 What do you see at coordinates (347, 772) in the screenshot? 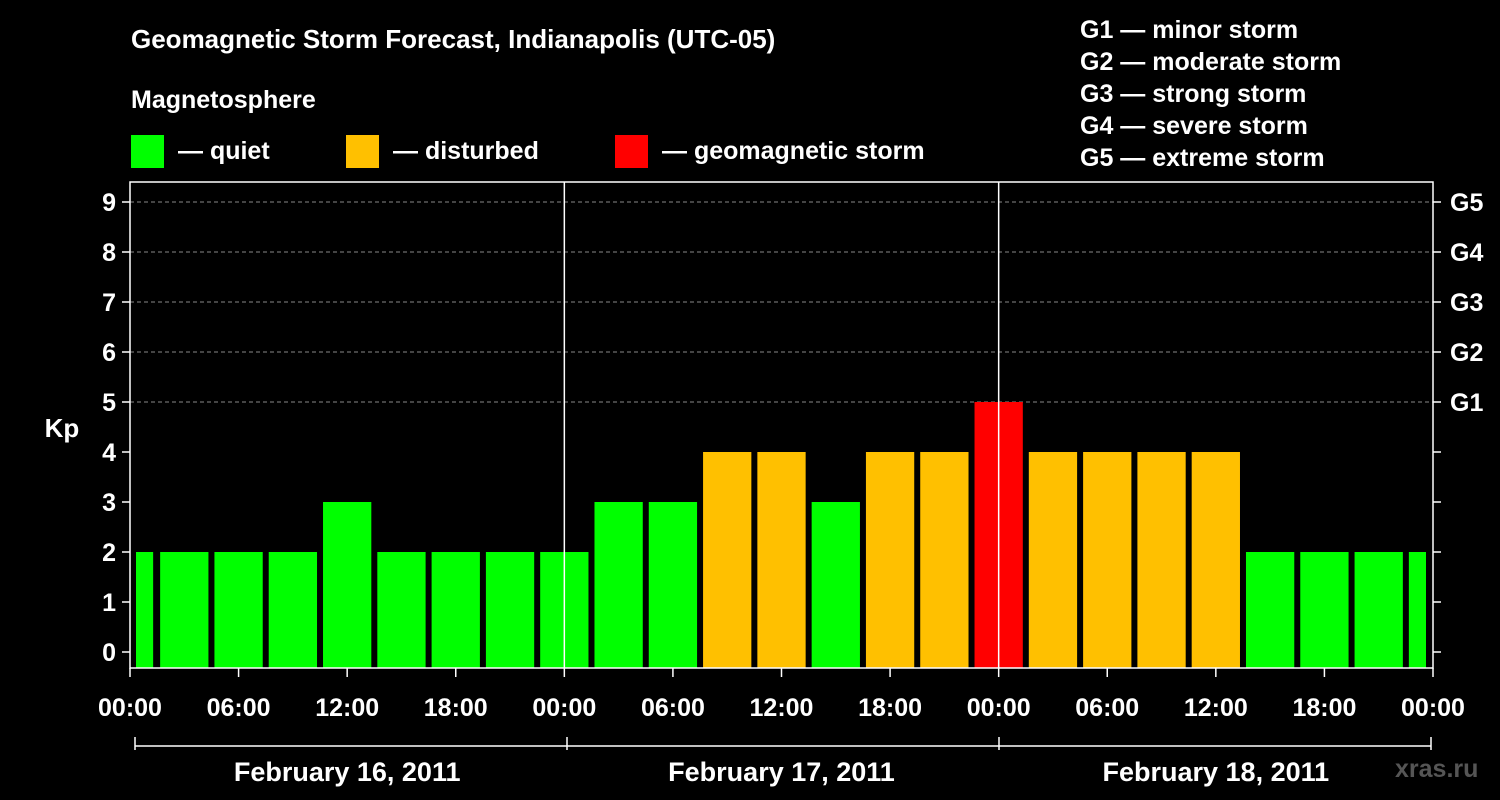
I see `date-label-0: February 16, 2011` at bounding box center [347, 772].